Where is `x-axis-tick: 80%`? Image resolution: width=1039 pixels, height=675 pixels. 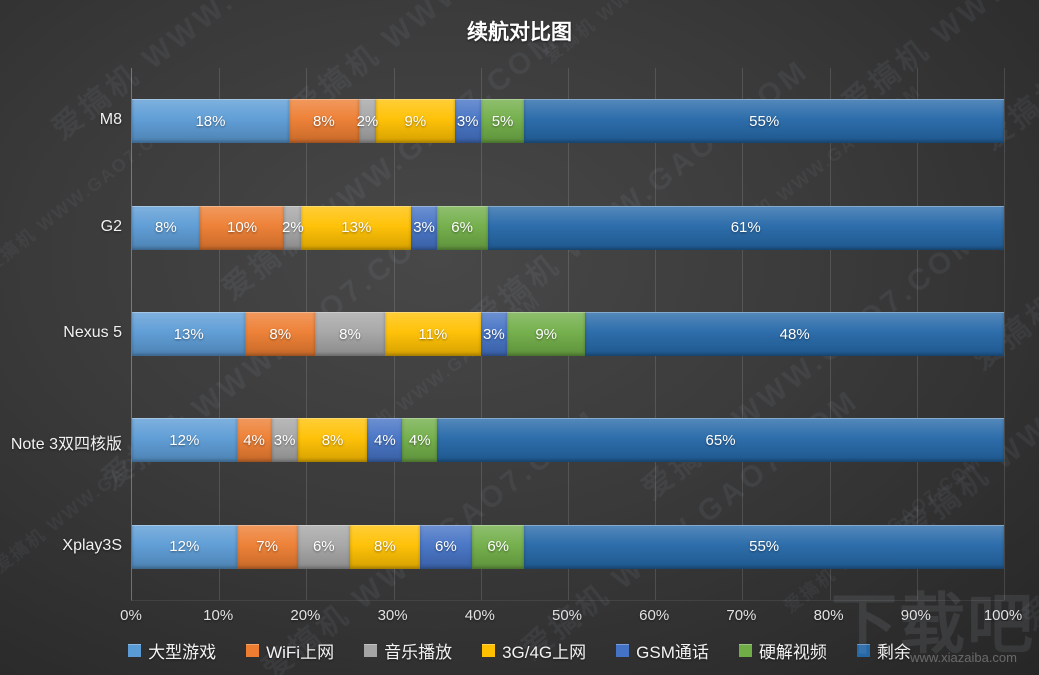
x-axis-tick: 80% is located at coordinates (828, 615).